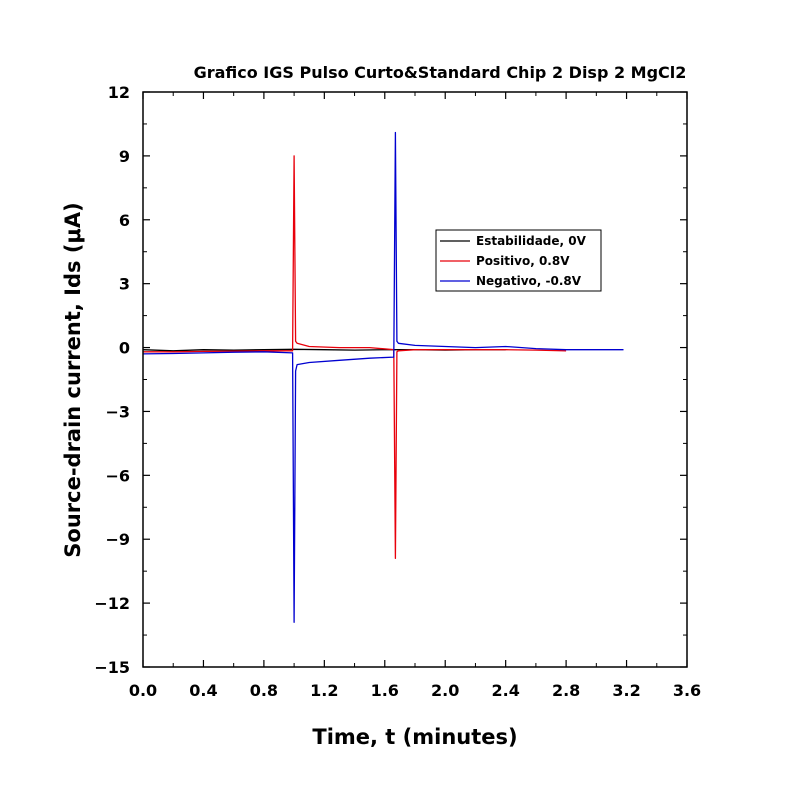  Describe the element at coordinates (531, 241) in the screenshot. I see `legend-label: Estabilidade, 0V` at that location.